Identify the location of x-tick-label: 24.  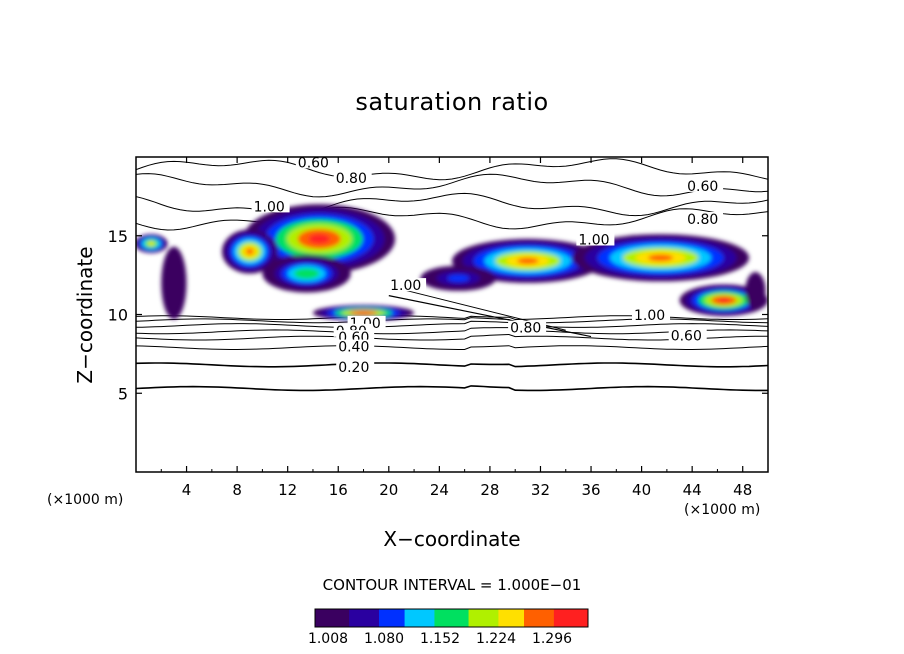
(439, 490).